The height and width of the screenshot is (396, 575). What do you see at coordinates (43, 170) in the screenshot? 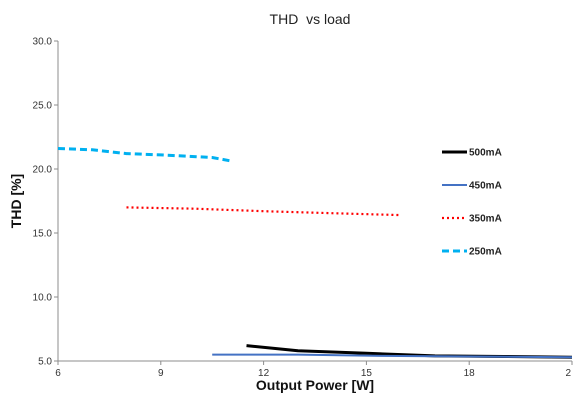
I see `y-tick-label: 20.0` at bounding box center [43, 170].